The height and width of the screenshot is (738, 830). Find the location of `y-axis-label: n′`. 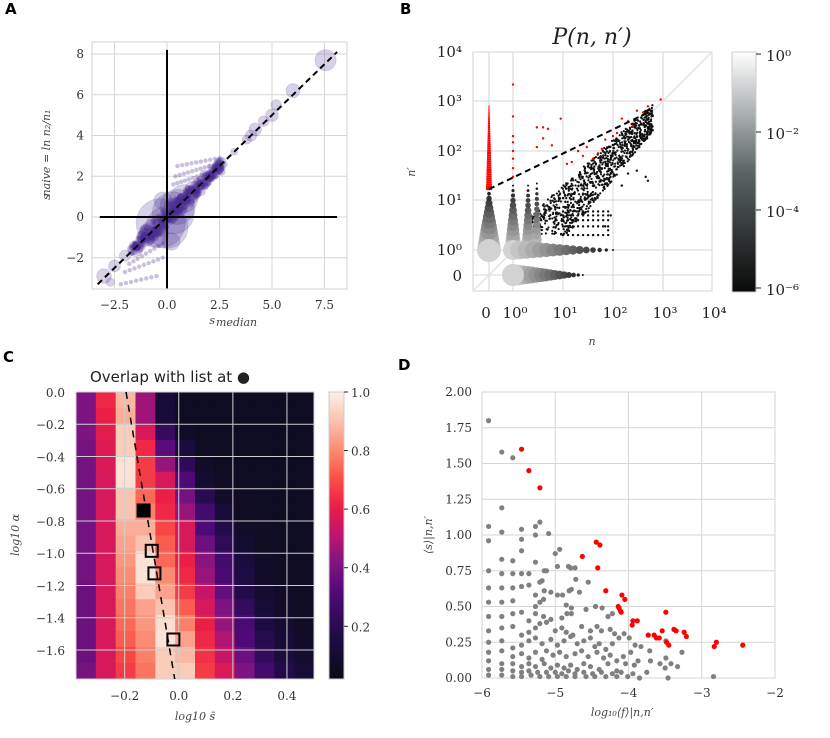

y-axis-label: n′ is located at coordinates (411, 172).